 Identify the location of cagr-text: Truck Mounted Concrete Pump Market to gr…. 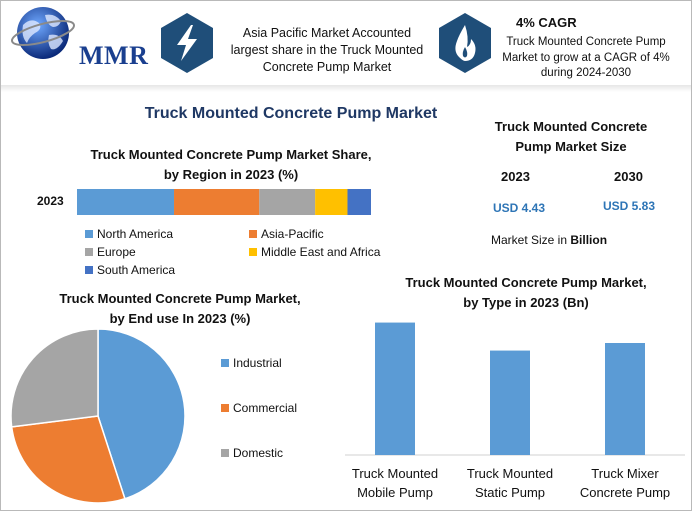
(586, 57).